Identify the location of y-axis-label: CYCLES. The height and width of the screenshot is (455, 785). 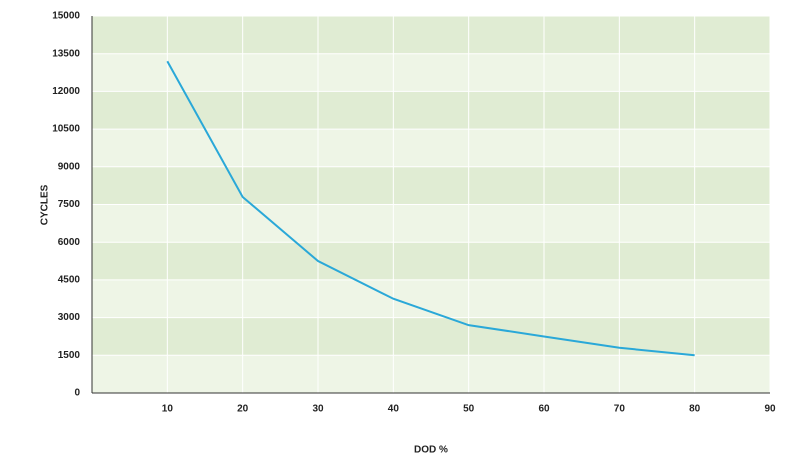
(45, 204).